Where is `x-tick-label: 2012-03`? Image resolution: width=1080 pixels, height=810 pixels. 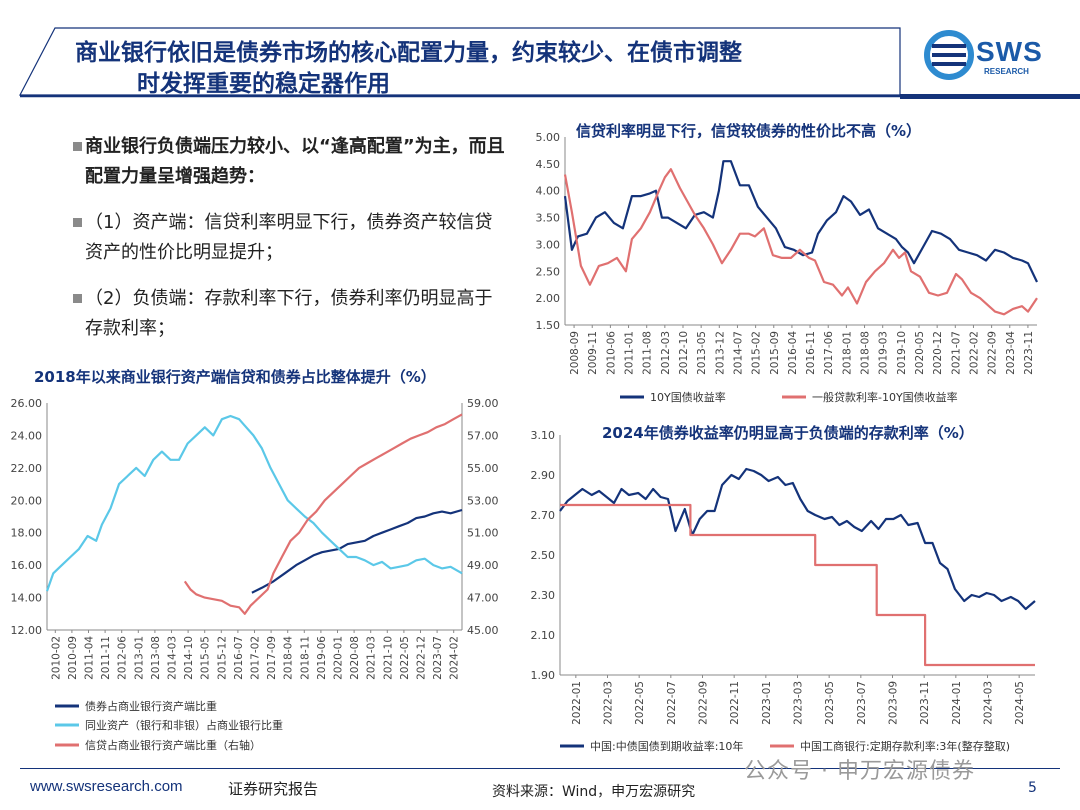 x-tick-label: 2012-03 is located at coordinates (666, 353).